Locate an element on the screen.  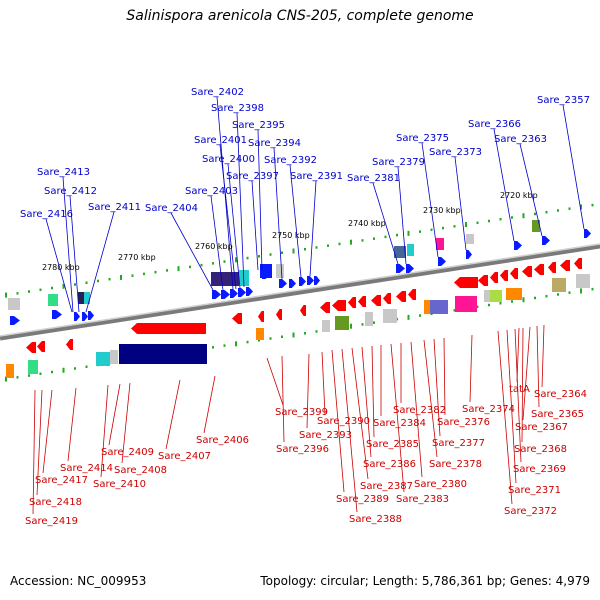
reverse-gene-label: Sare_2389 is located at coordinates (362, 499).